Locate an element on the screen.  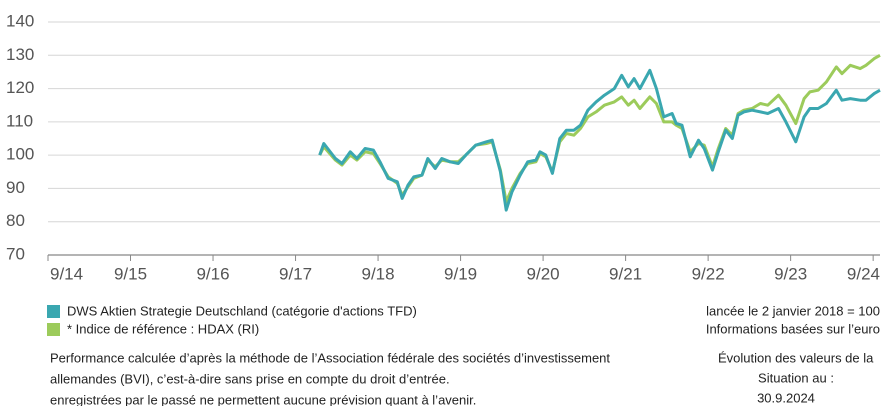
x-tick-label: 9/19 is located at coordinates (460, 273).